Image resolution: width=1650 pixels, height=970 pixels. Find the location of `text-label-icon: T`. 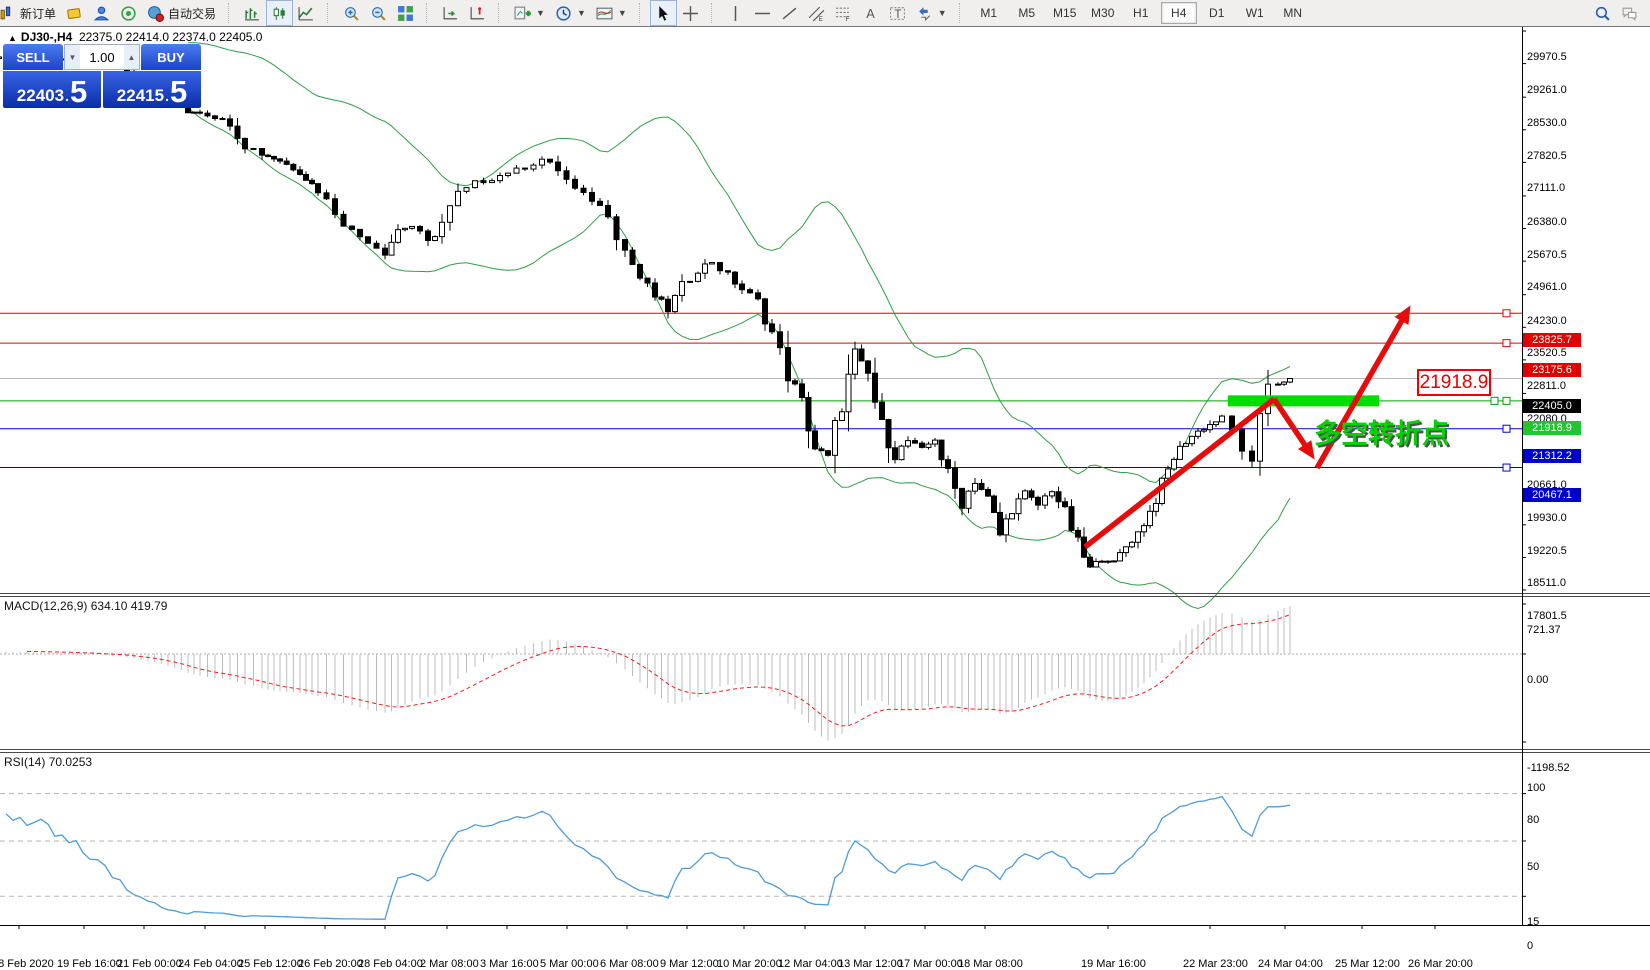

text-label-icon: T is located at coordinates (897, 13).